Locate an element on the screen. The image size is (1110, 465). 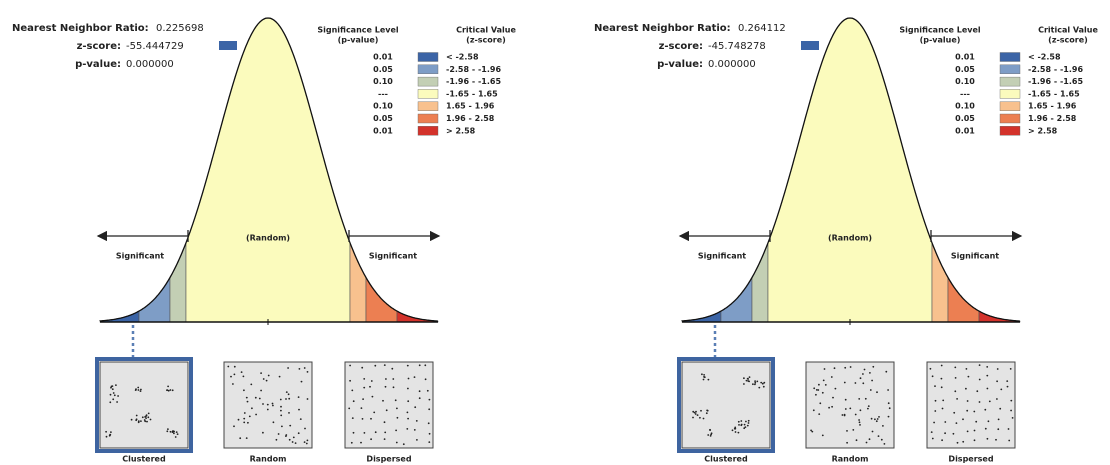
pattern-label: Random is located at coordinates (850, 459).